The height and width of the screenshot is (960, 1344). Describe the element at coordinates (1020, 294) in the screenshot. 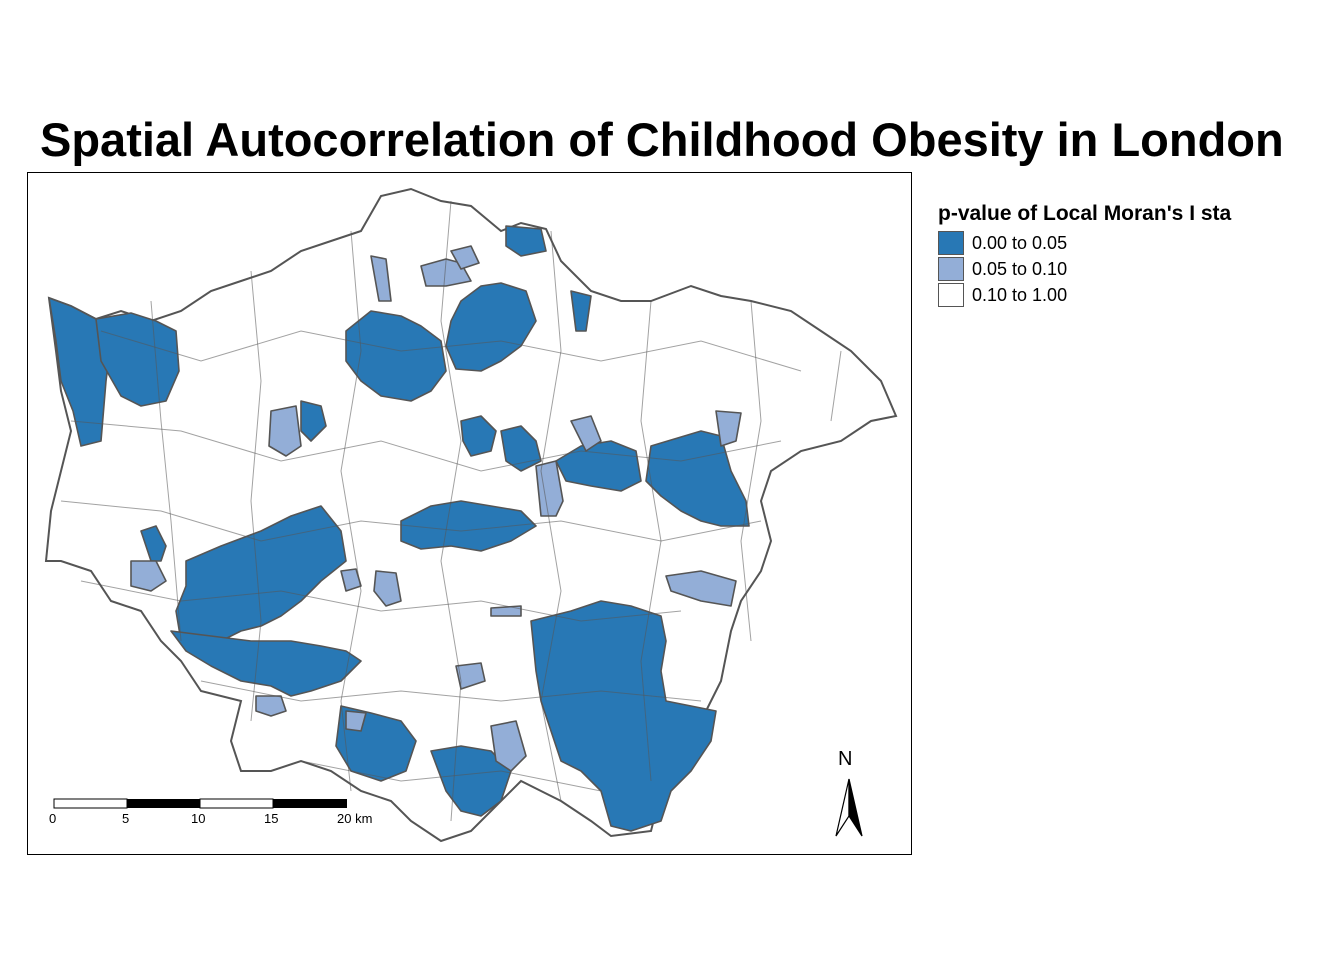

I see `legend-label: 0.10 to 1.00` at that location.